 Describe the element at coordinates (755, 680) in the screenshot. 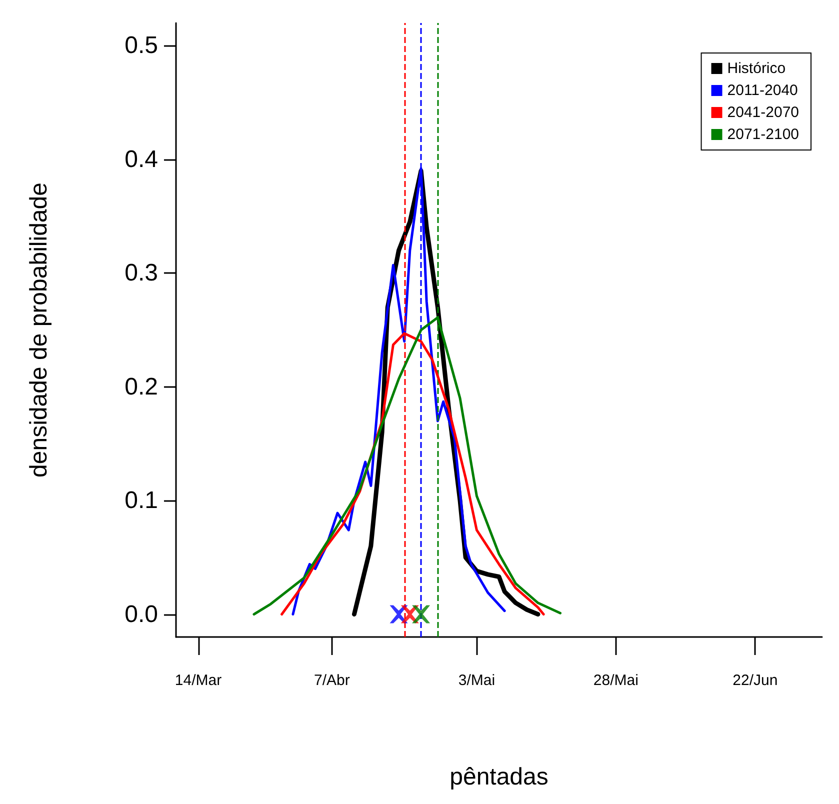

I see `x-tick-label: 22/Jun` at that location.